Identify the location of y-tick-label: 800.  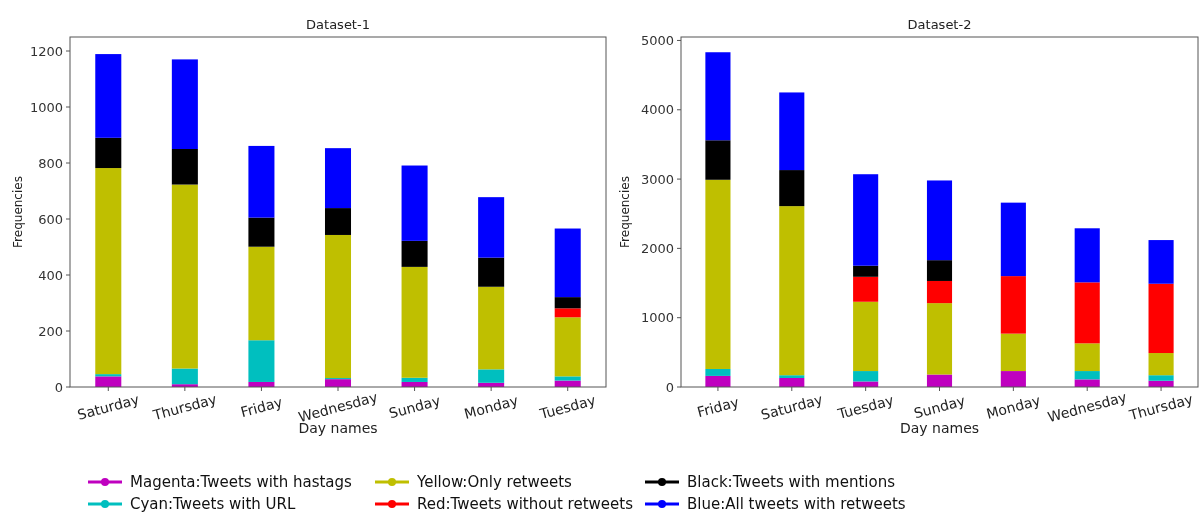
(50, 163).